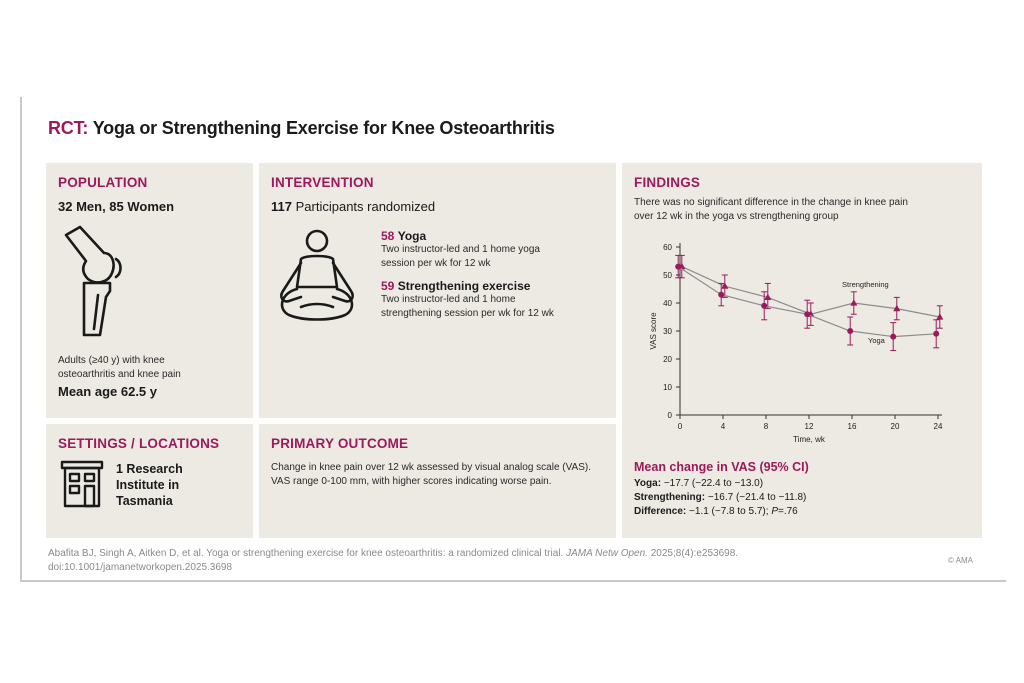 The height and width of the screenshot is (683, 1024). What do you see at coordinates (322, 182) in the screenshot?
I see `intervention-heading: INTERVENTION` at bounding box center [322, 182].